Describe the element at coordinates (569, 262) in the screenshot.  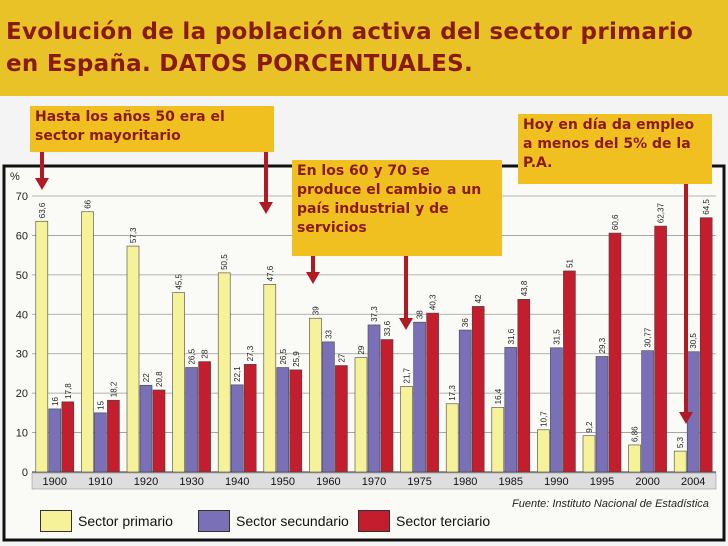
I see `data-label-terciario: 51` at that location.